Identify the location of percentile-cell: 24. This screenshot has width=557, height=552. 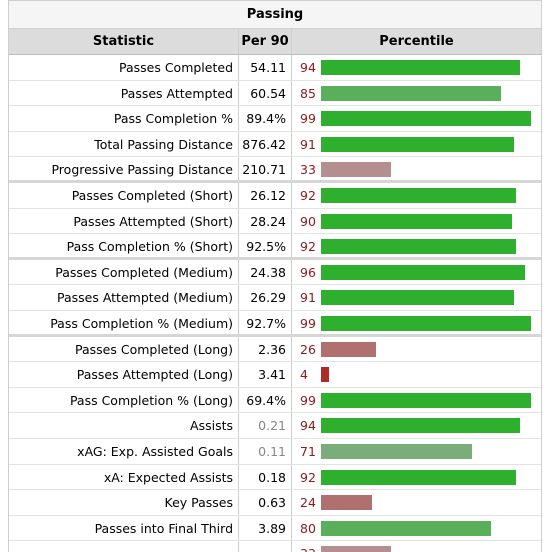
(416, 502).